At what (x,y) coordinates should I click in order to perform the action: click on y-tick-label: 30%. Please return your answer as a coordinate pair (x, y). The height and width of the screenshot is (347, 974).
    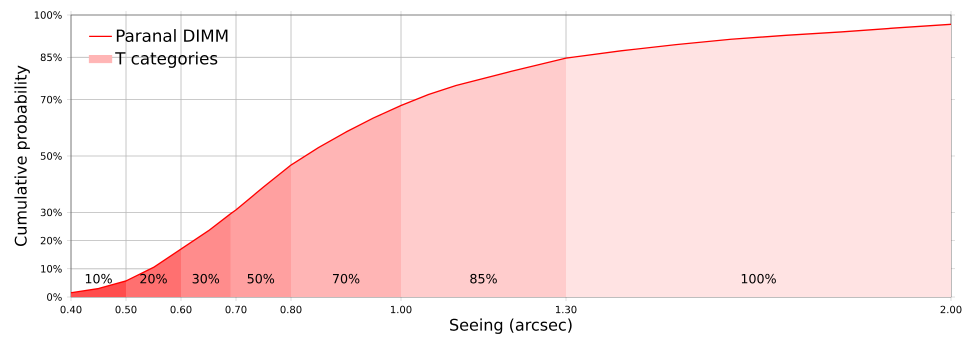
    Looking at the image, I should click on (51, 212).